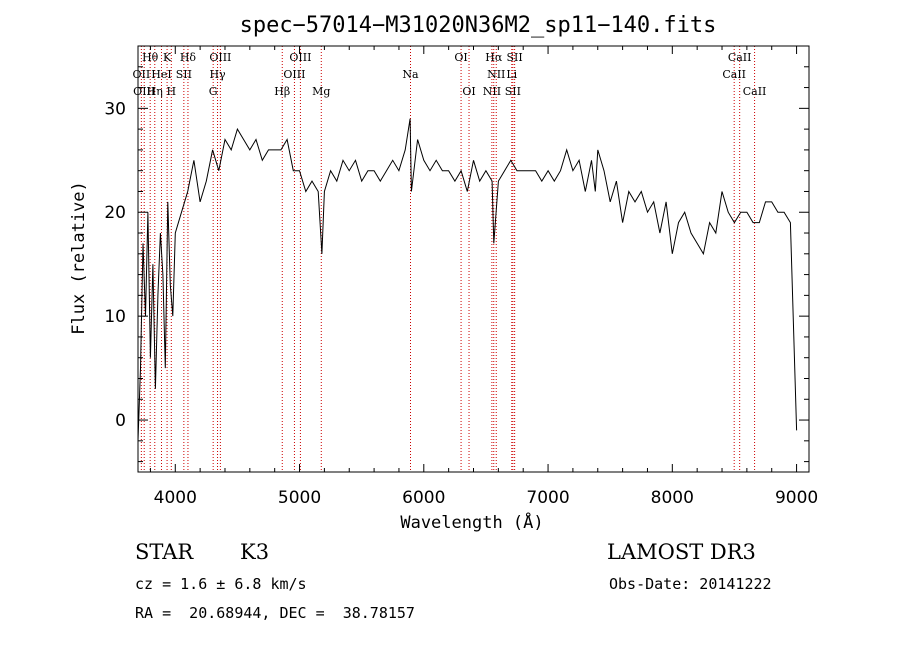 Image resolution: width=900 pixels, height=649 pixels. I want to click on emission-line-label: Hθ, so click(150, 57).